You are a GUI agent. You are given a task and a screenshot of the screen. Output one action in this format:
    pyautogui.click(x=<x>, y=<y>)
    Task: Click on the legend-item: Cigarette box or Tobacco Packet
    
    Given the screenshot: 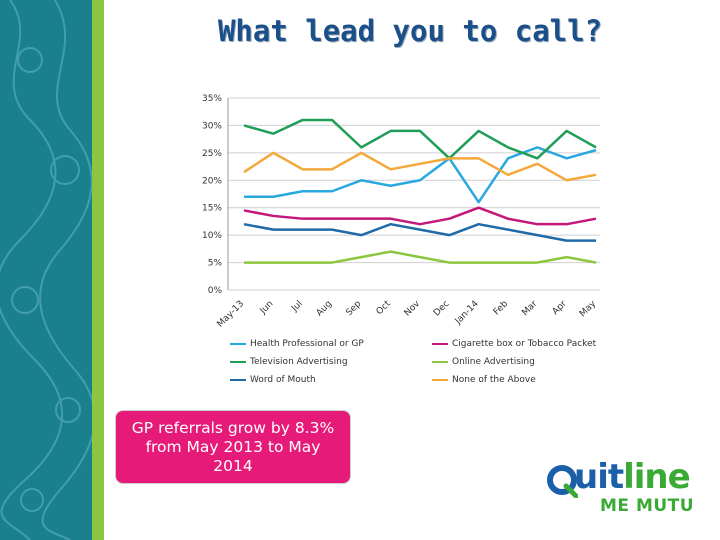 What is the action you would take?
    pyautogui.click(x=514, y=344)
    